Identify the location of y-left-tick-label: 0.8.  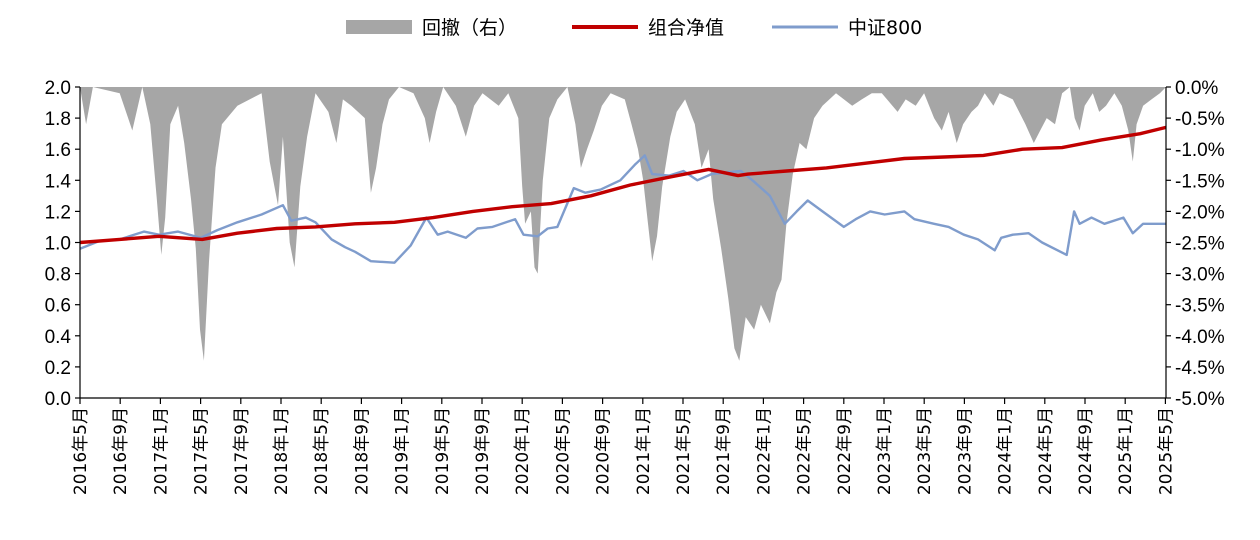
(58, 275).